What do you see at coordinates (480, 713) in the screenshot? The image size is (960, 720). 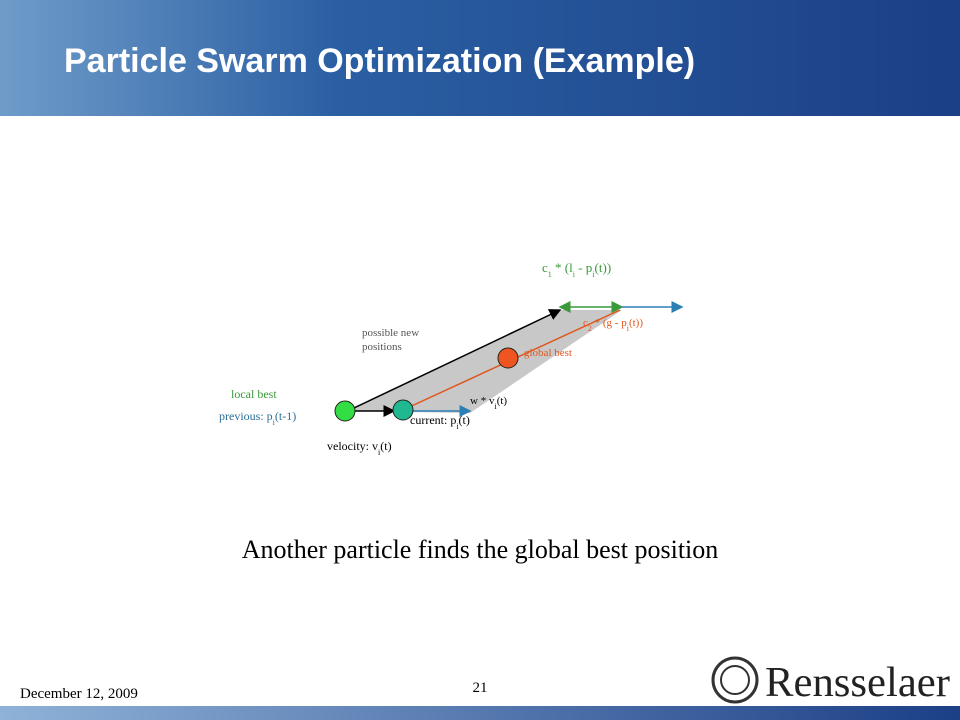 I see `footer-band` at bounding box center [480, 713].